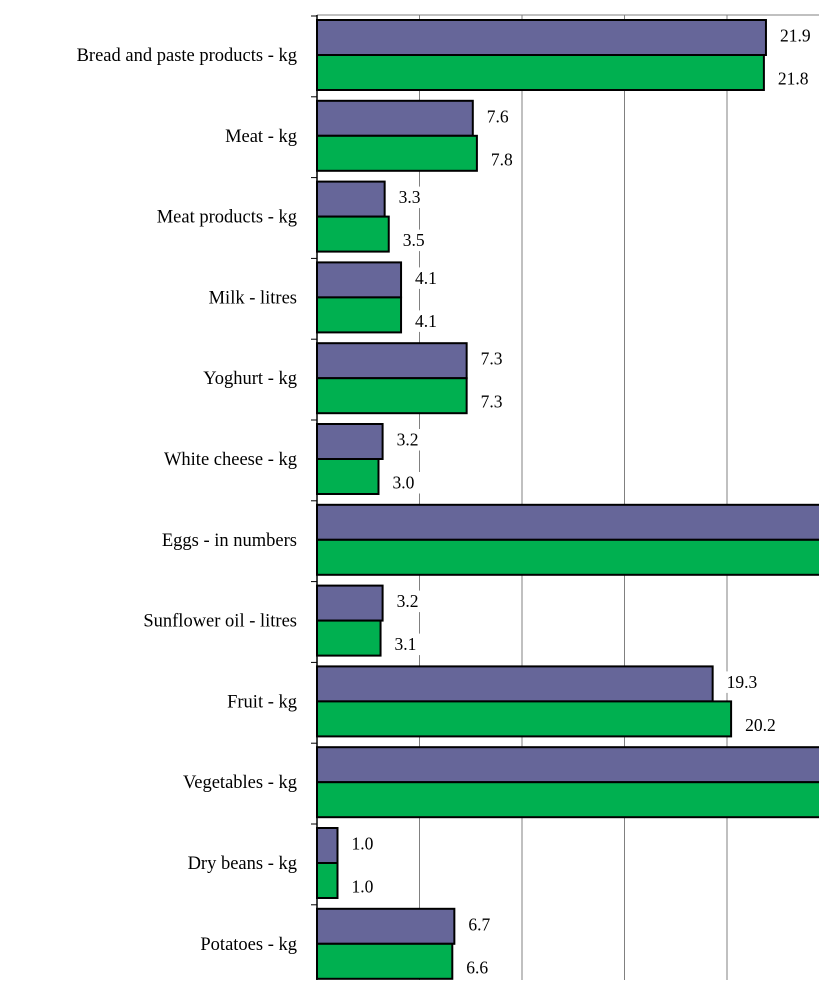  What do you see at coordinates (795, 36) in the screenshot?
I see `data-label-series-a: 21.9` at bounding box center [795, 36].